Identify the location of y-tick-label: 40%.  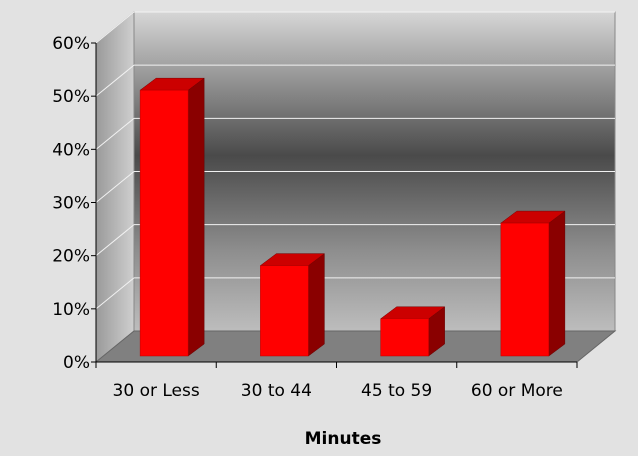
(71, 150).